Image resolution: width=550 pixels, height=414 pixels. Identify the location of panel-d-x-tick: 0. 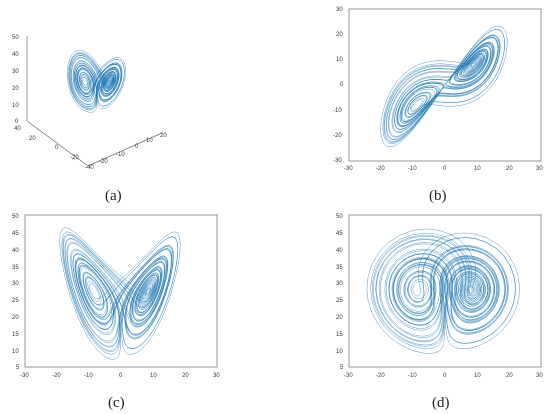
(445, 376).